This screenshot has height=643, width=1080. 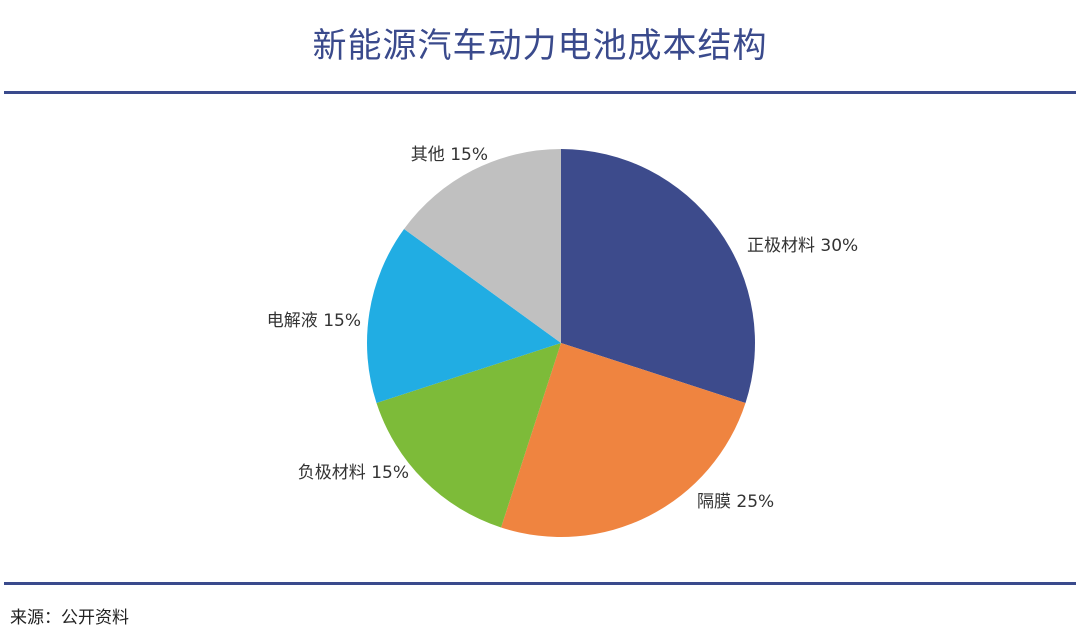 I want to click on source-note: 来源：公开资料, so click(x=69, y=618).